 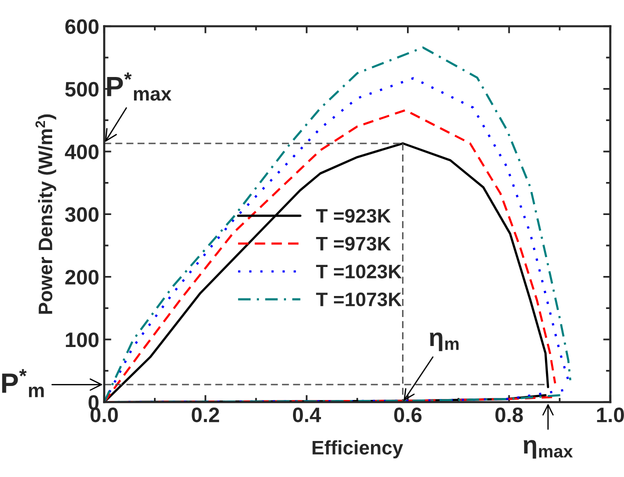 I want to click on y-tick-label: 400, so click(x=81, y=152).